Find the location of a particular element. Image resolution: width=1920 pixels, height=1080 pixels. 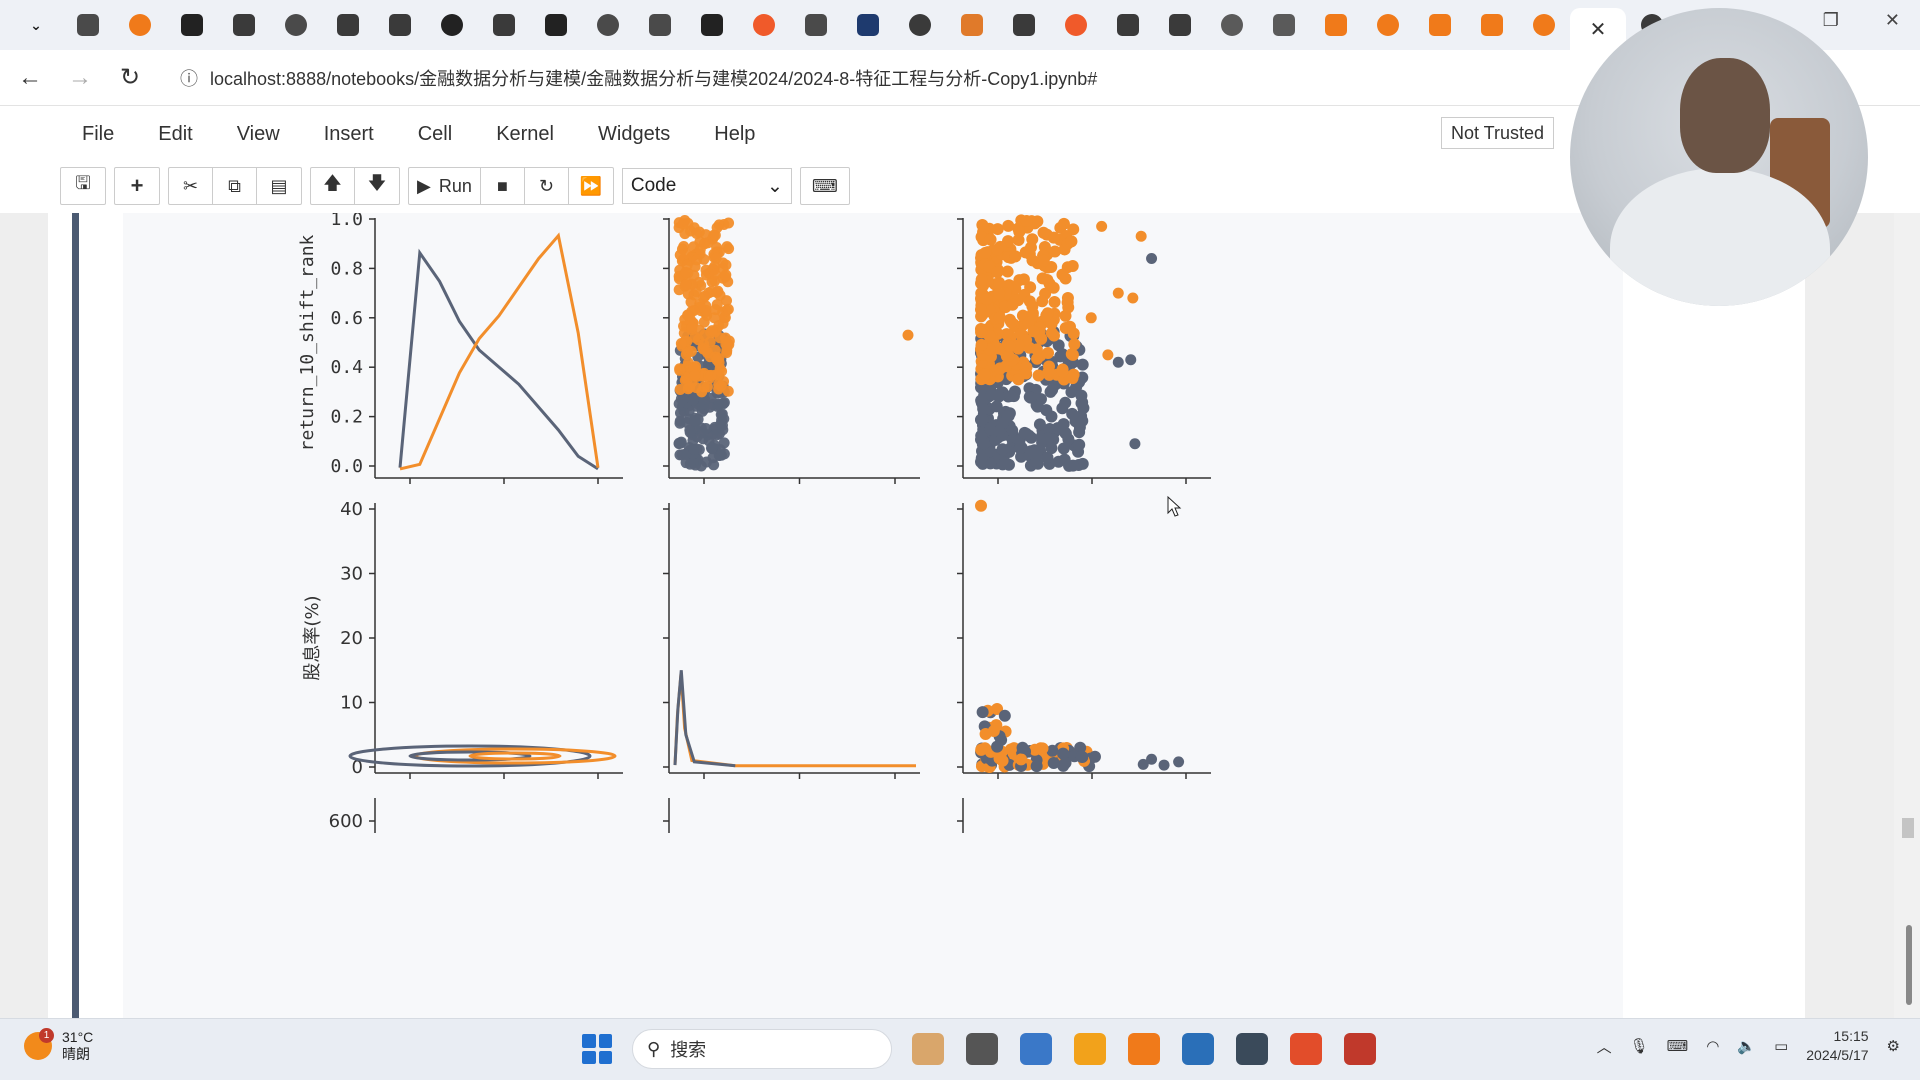

chevron-up-icon: ︿ is located at coordinates (1604, 1047).